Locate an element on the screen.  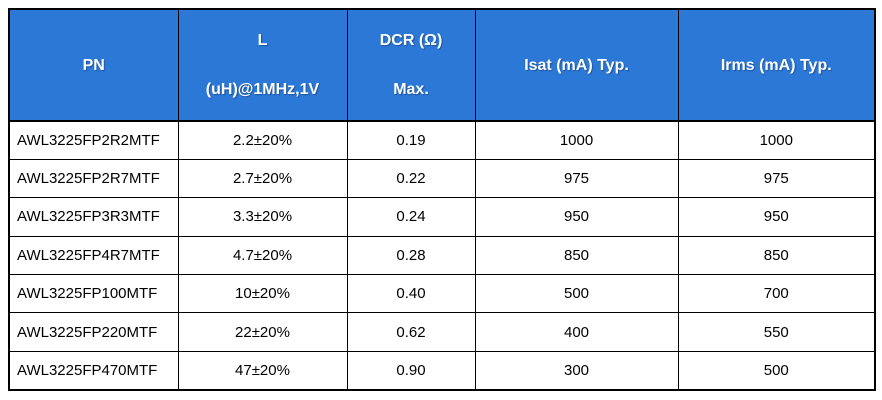
cell-isat: 950 is located at coordinates (576, 217).